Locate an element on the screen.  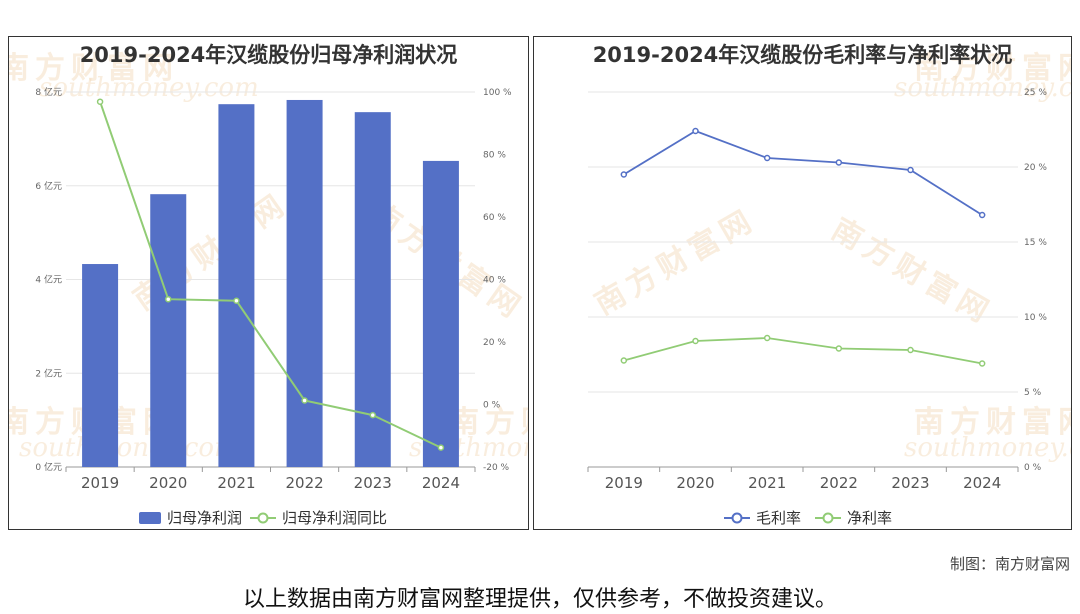
chart-credit: 制图：南方财富网 is located at coordinates (1009, 564).